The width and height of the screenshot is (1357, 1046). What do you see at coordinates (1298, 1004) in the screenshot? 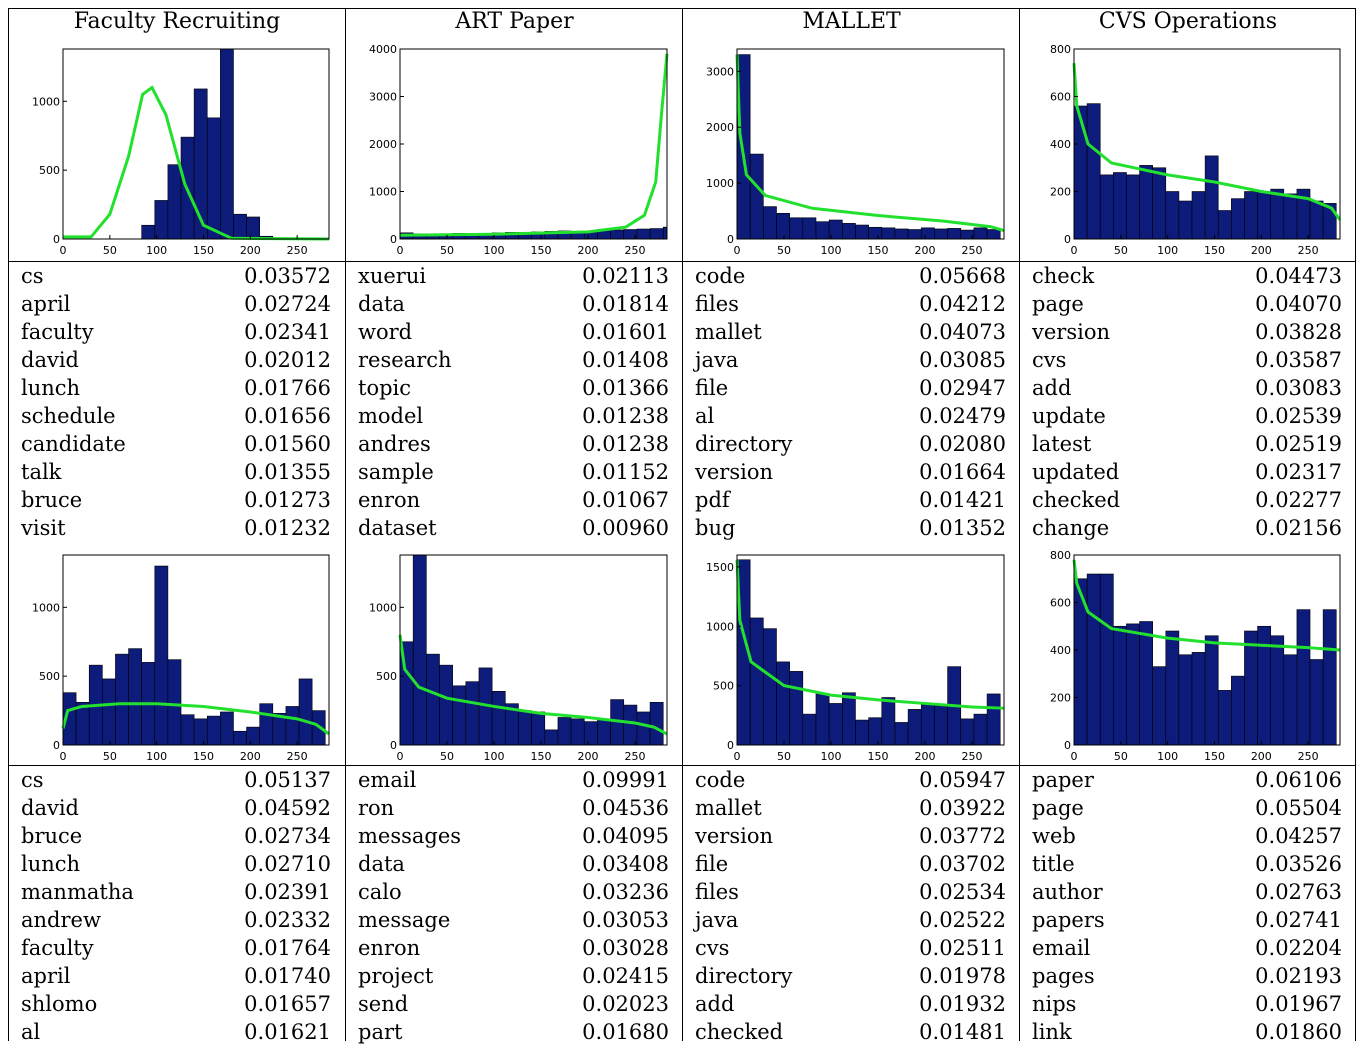
I see `word-probability: 0.01967` at bounding box center [1298, 1004].